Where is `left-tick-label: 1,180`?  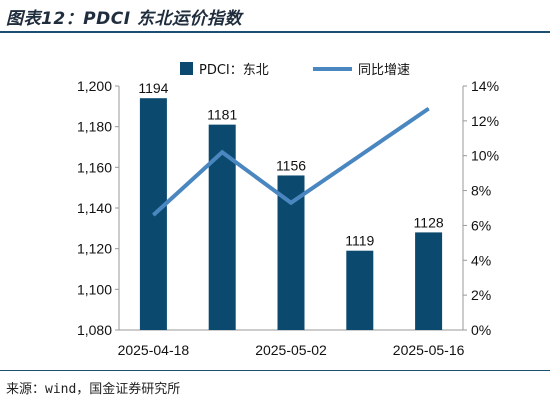 left-tick-label: 1,180 is located at coordinates (94, 127).